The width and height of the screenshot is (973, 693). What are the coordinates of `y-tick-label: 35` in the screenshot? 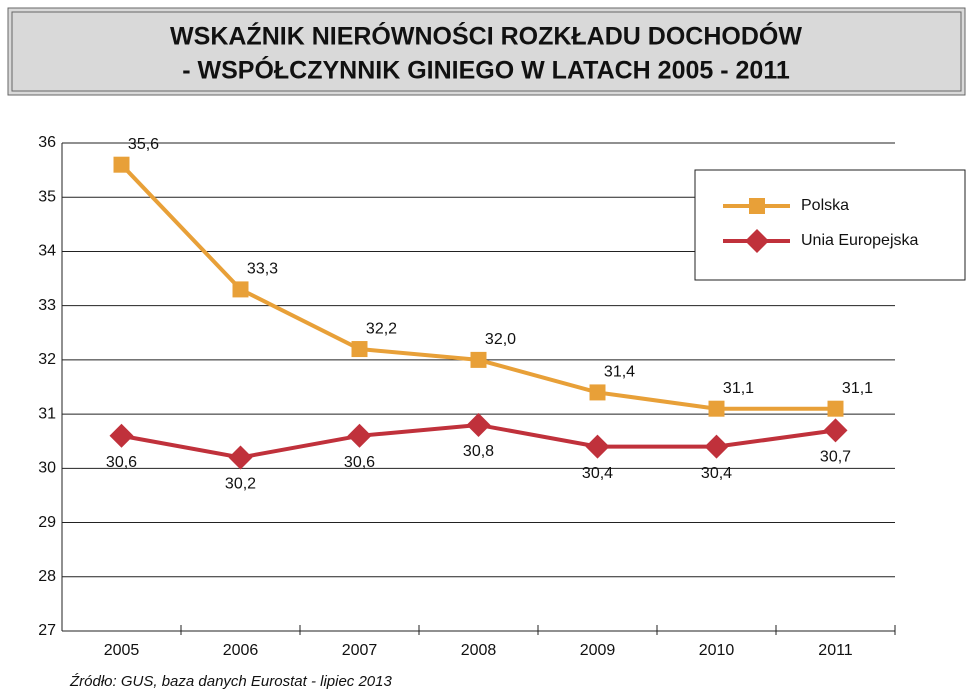 It's located at (47, 196).